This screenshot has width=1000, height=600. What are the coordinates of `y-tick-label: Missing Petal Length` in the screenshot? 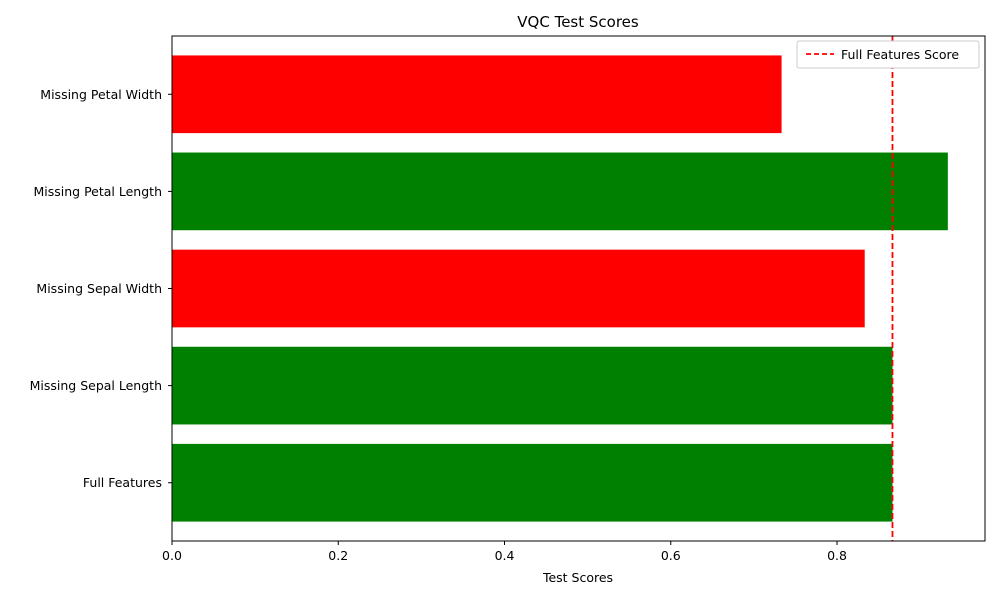 It's located at (98, 191).